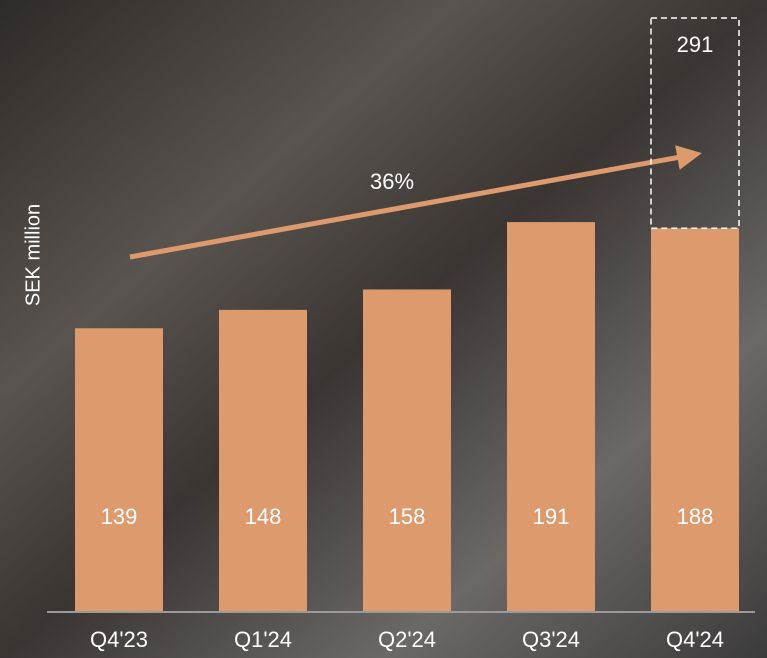  I want to click on data-label: 191, so click(551, 516).